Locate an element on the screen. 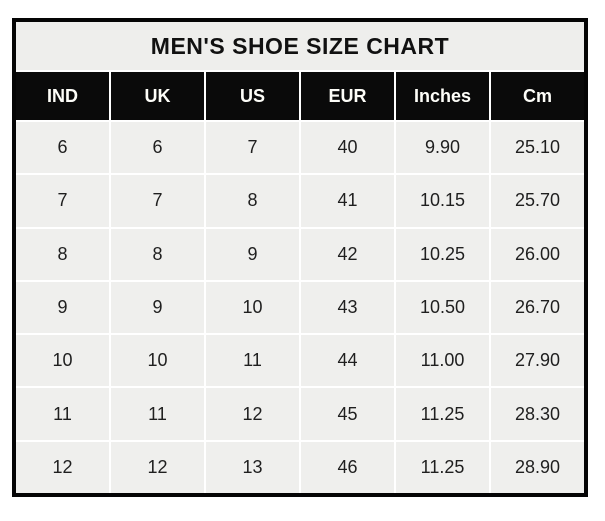 This screenshot has height=521, width=605. table-cell: 10.15 is located at coordinates (442, 201).